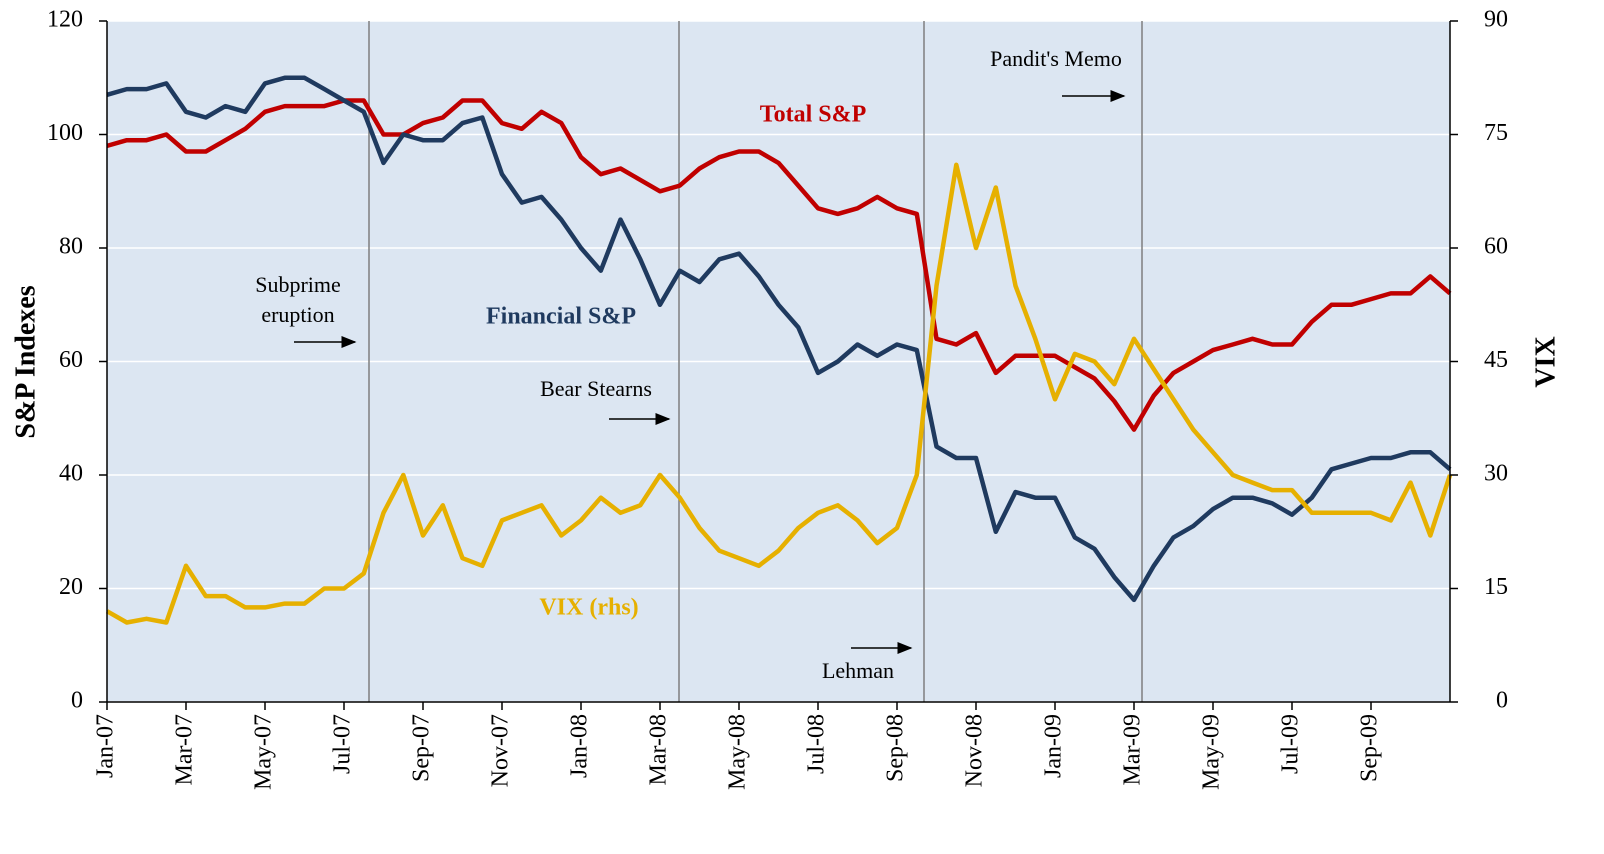 Image resolution: width=1604 pixels, height=854 pixels. Describe the element at coordinates (561, 317) in the screenshot. I see `series-label: Financial S&P` at that location.